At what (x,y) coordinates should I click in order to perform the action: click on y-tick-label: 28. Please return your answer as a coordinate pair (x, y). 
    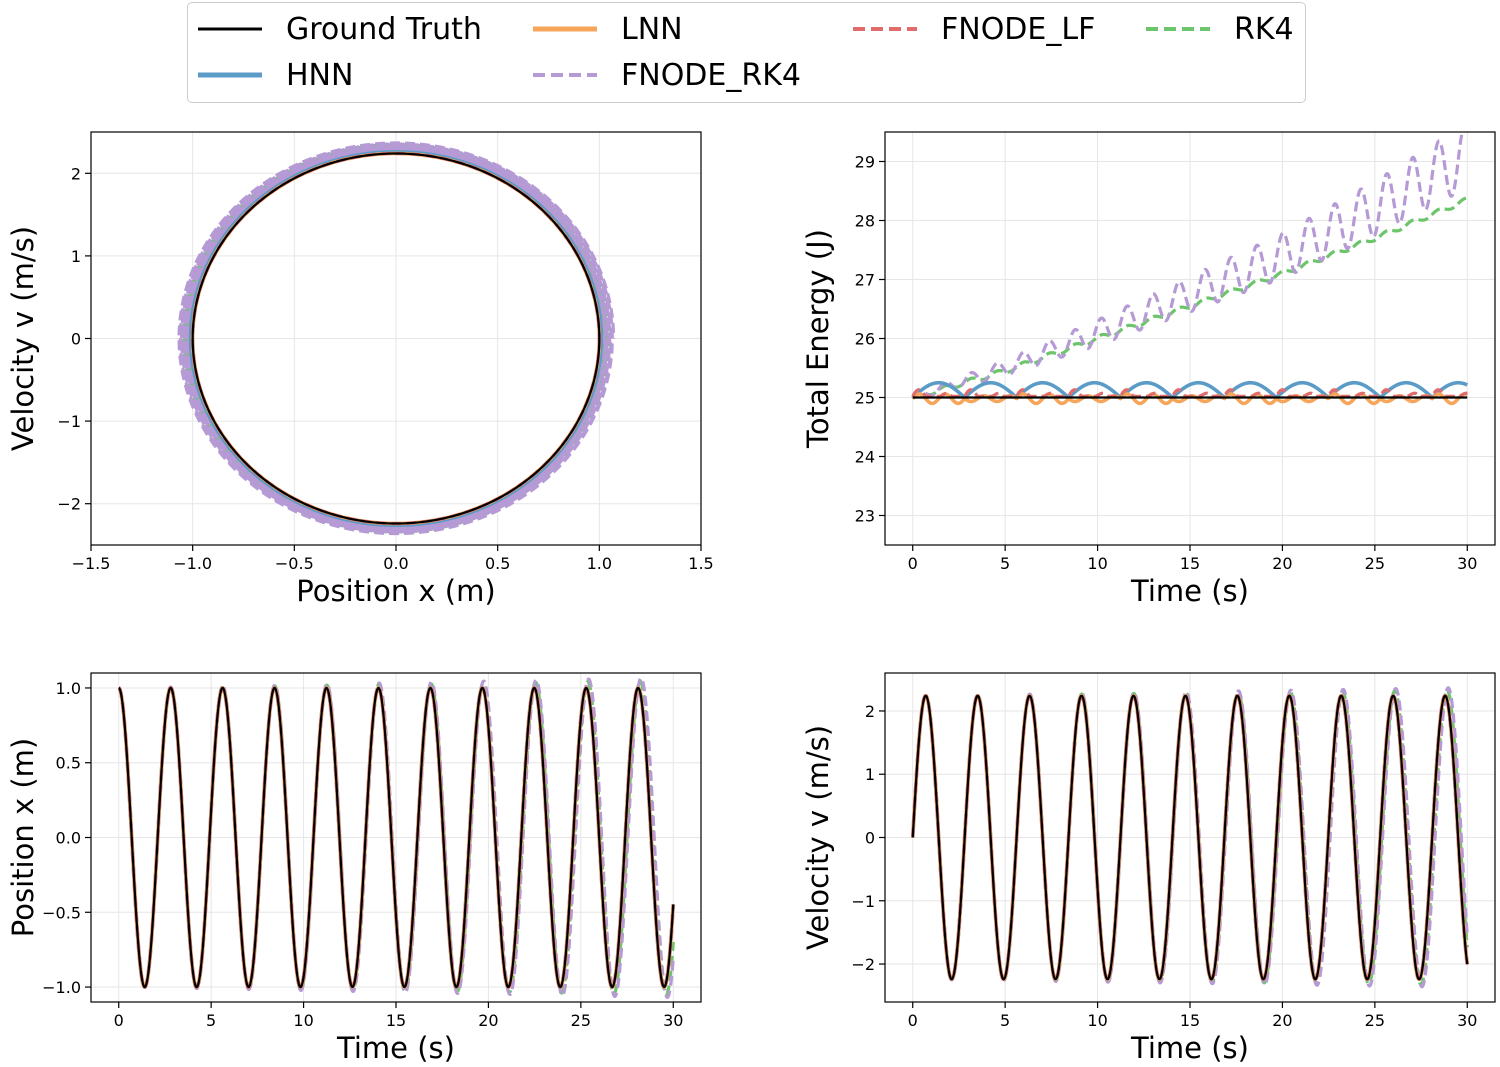
    Looking at the image, I should click on (865, 221).